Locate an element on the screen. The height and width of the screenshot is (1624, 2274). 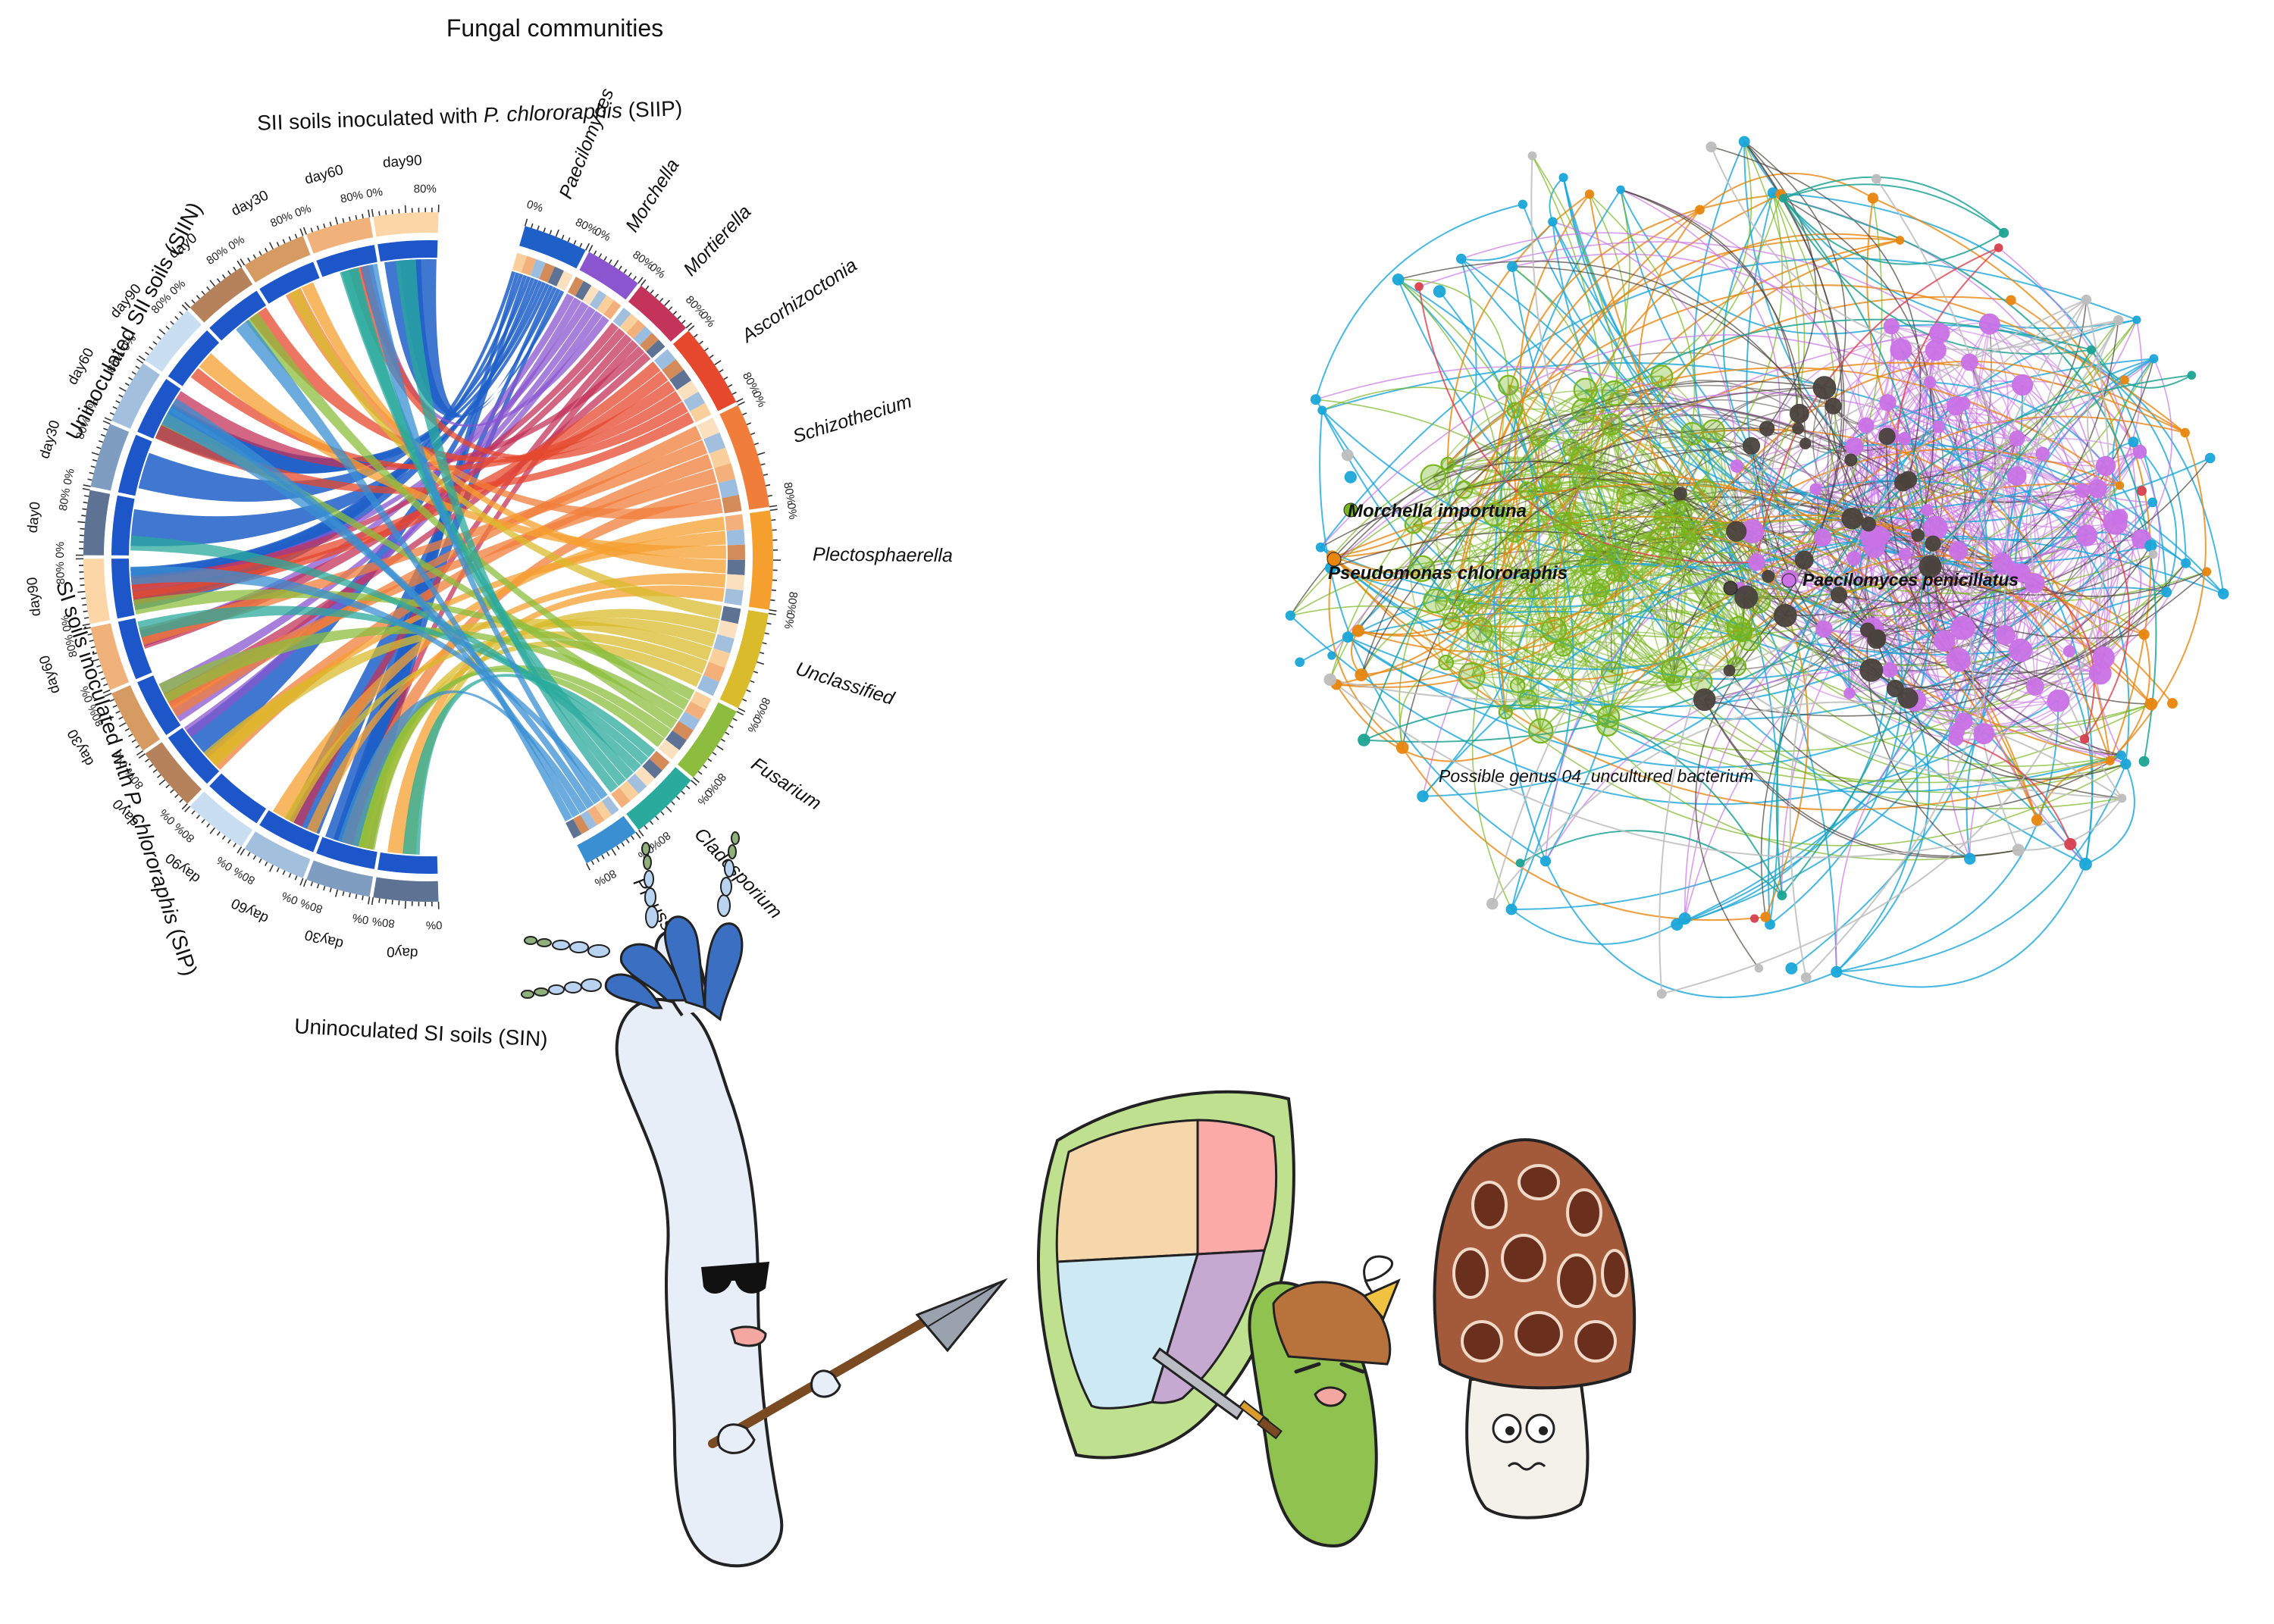
tick-label: 80% is located at coordinates (792, 603).